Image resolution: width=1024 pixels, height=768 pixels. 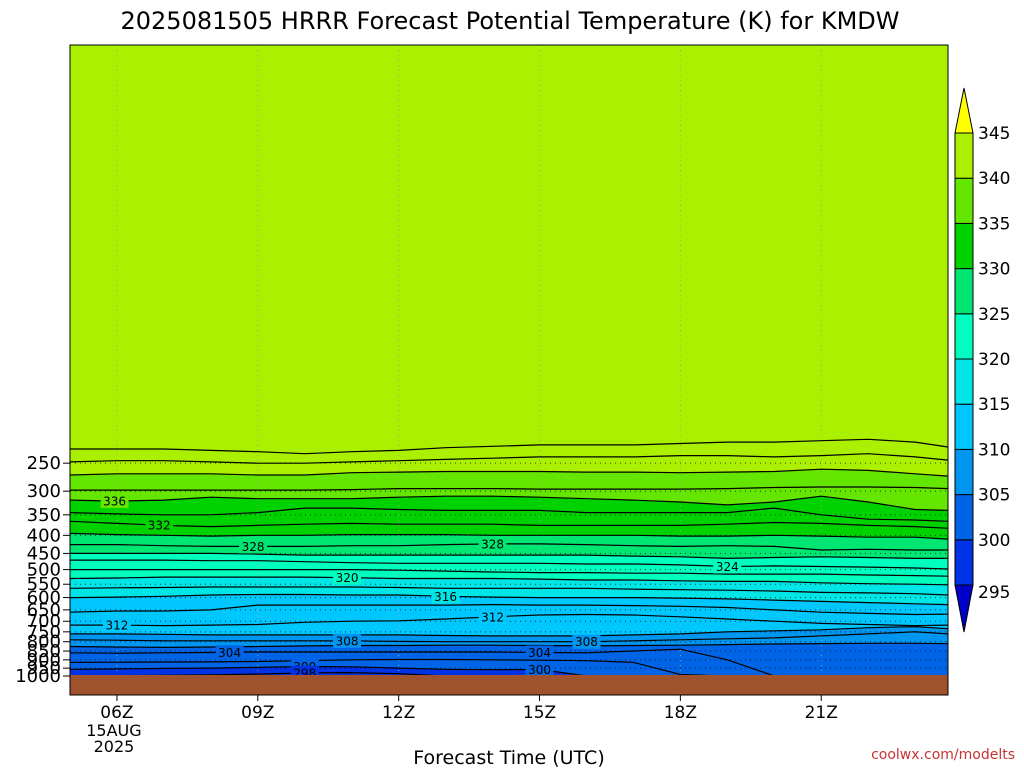 What do you see at coordinates (44, 660) in the screenshot?
I see `y-tick-label: 900` at bounding box center [44, 660].